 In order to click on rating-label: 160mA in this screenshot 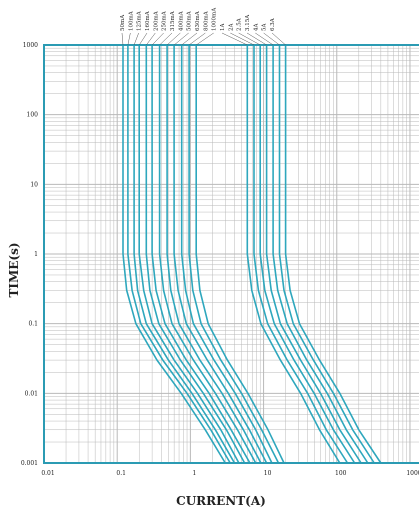, I will do `click(148, 20)`.